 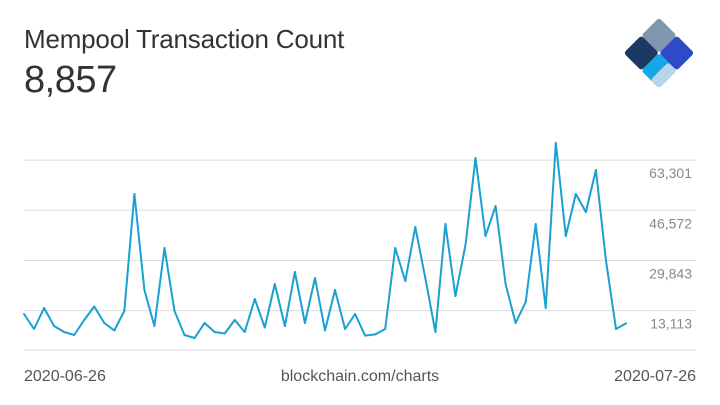 I want to click on y-tick-label: 46,572, so click(x=670, y=223).